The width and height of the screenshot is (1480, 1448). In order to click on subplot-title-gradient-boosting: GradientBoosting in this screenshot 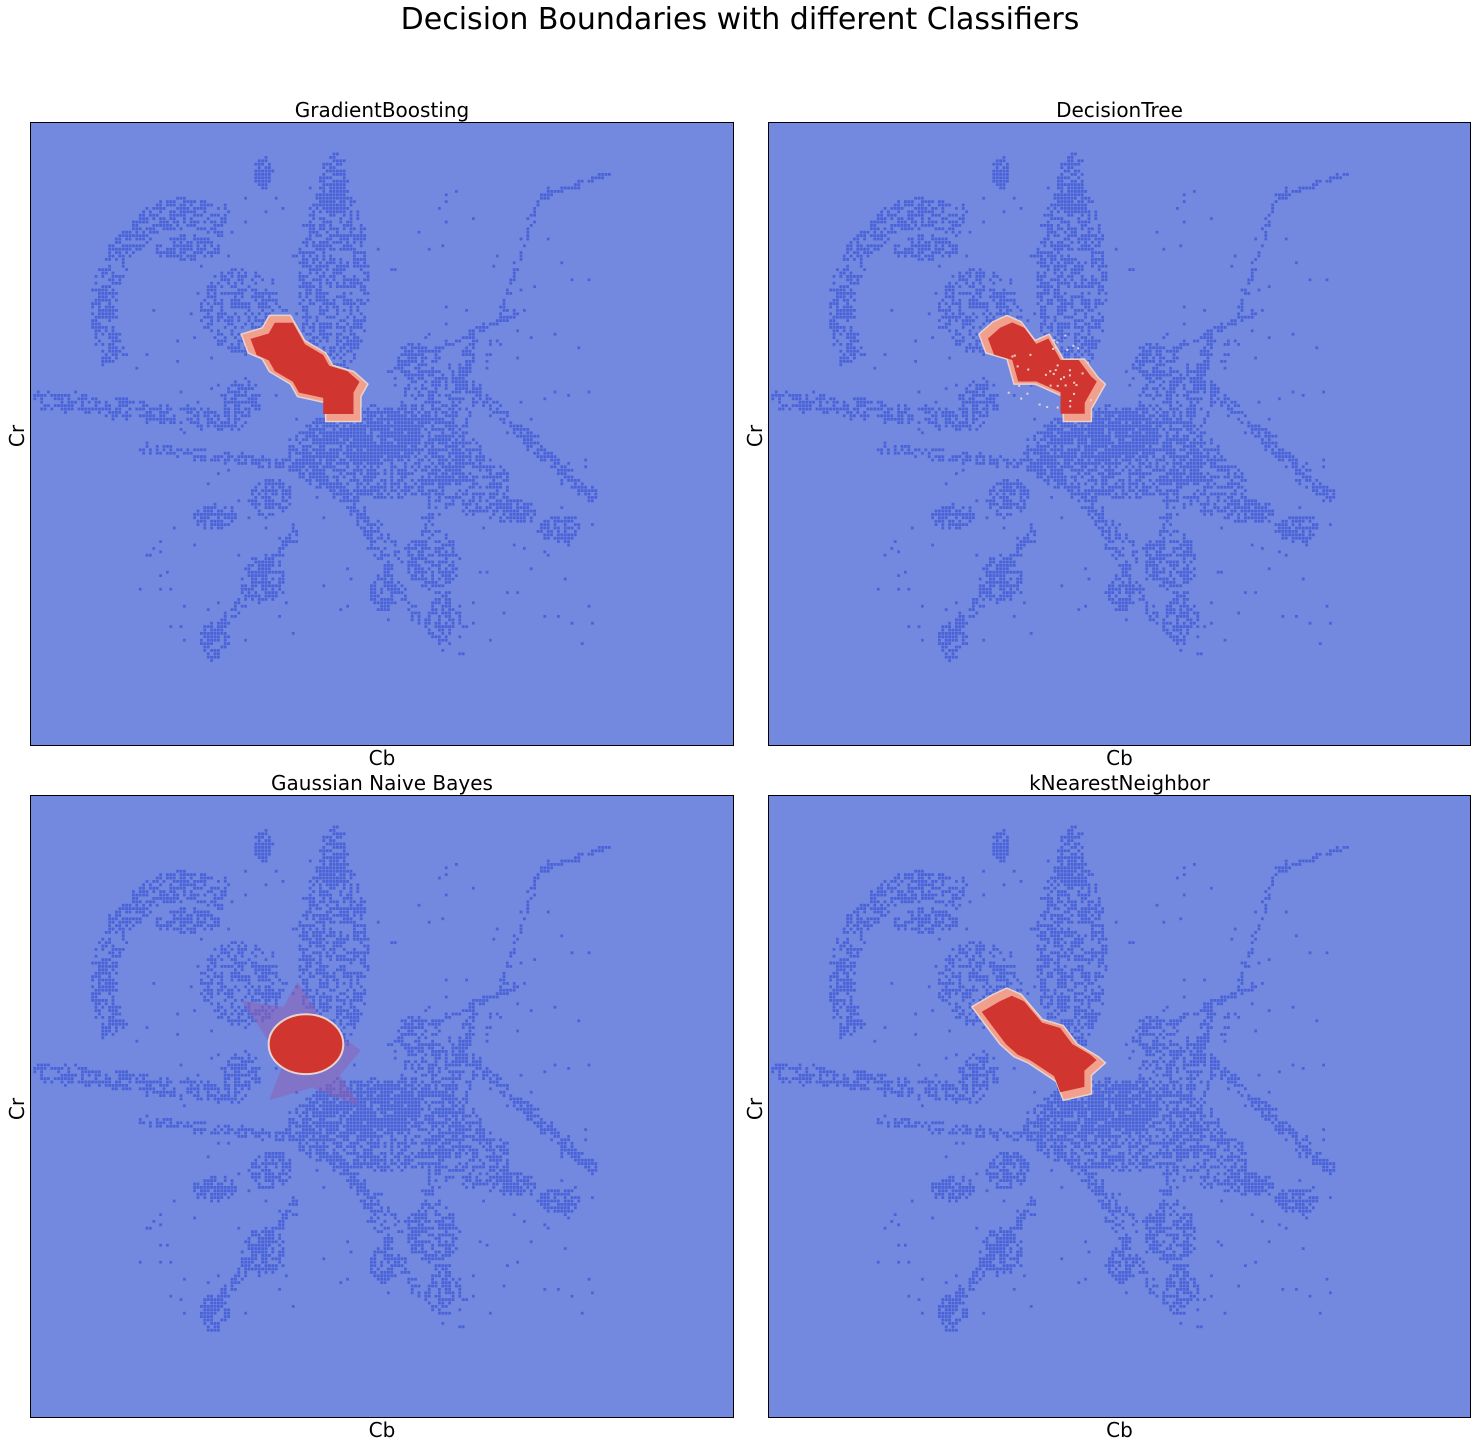, I will do `click(382, 110)`.